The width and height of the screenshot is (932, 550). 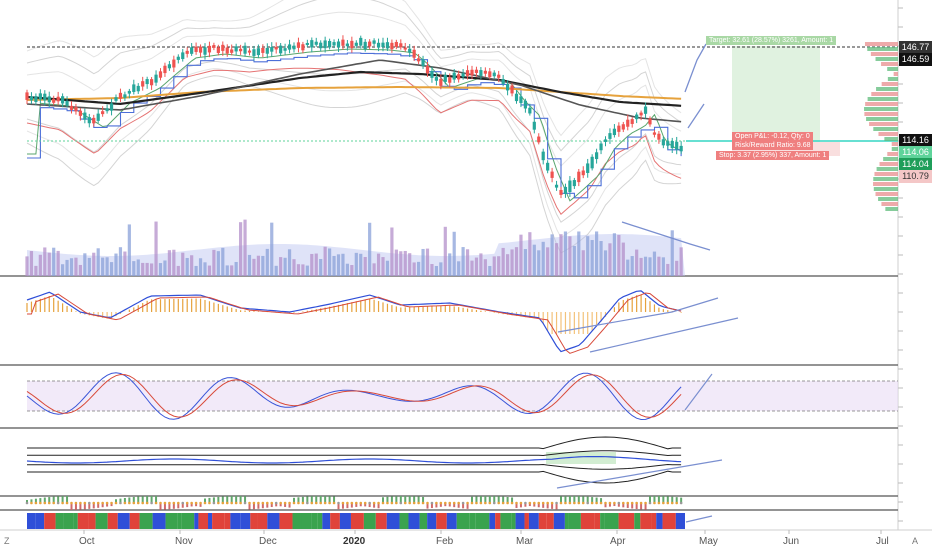 What do you see at coordinates (7, 541) in the screenshot?
I see `timezone-button: Z` at bounding box center [7, 541].